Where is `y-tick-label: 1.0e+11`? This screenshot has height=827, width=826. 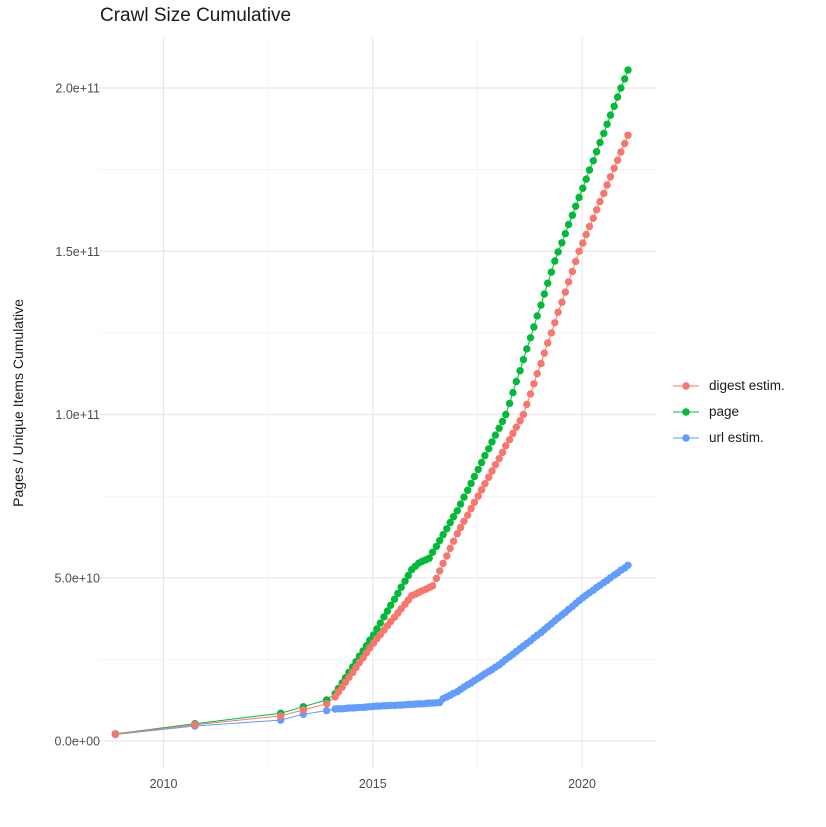 y-tick-label: 1.0e+11 is located at coordinates (77, 415).